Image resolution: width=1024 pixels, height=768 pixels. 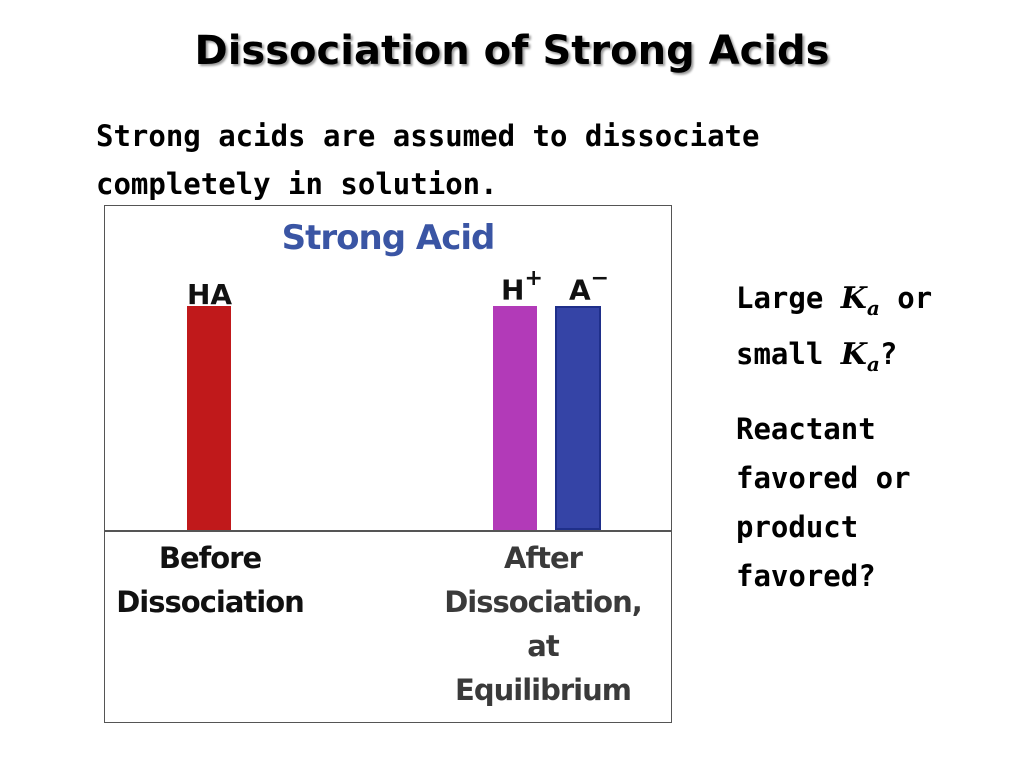 I want to click on question-ka: Large Ka or small Ka?, so click(x=834, y=328).